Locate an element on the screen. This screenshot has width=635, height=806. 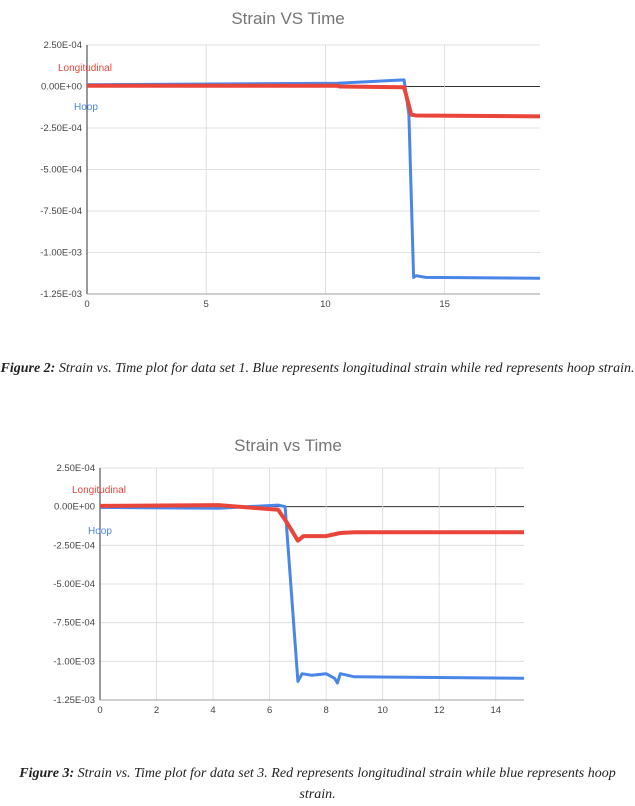
x-tick-label: 5 is located at coordinates (206, 304).